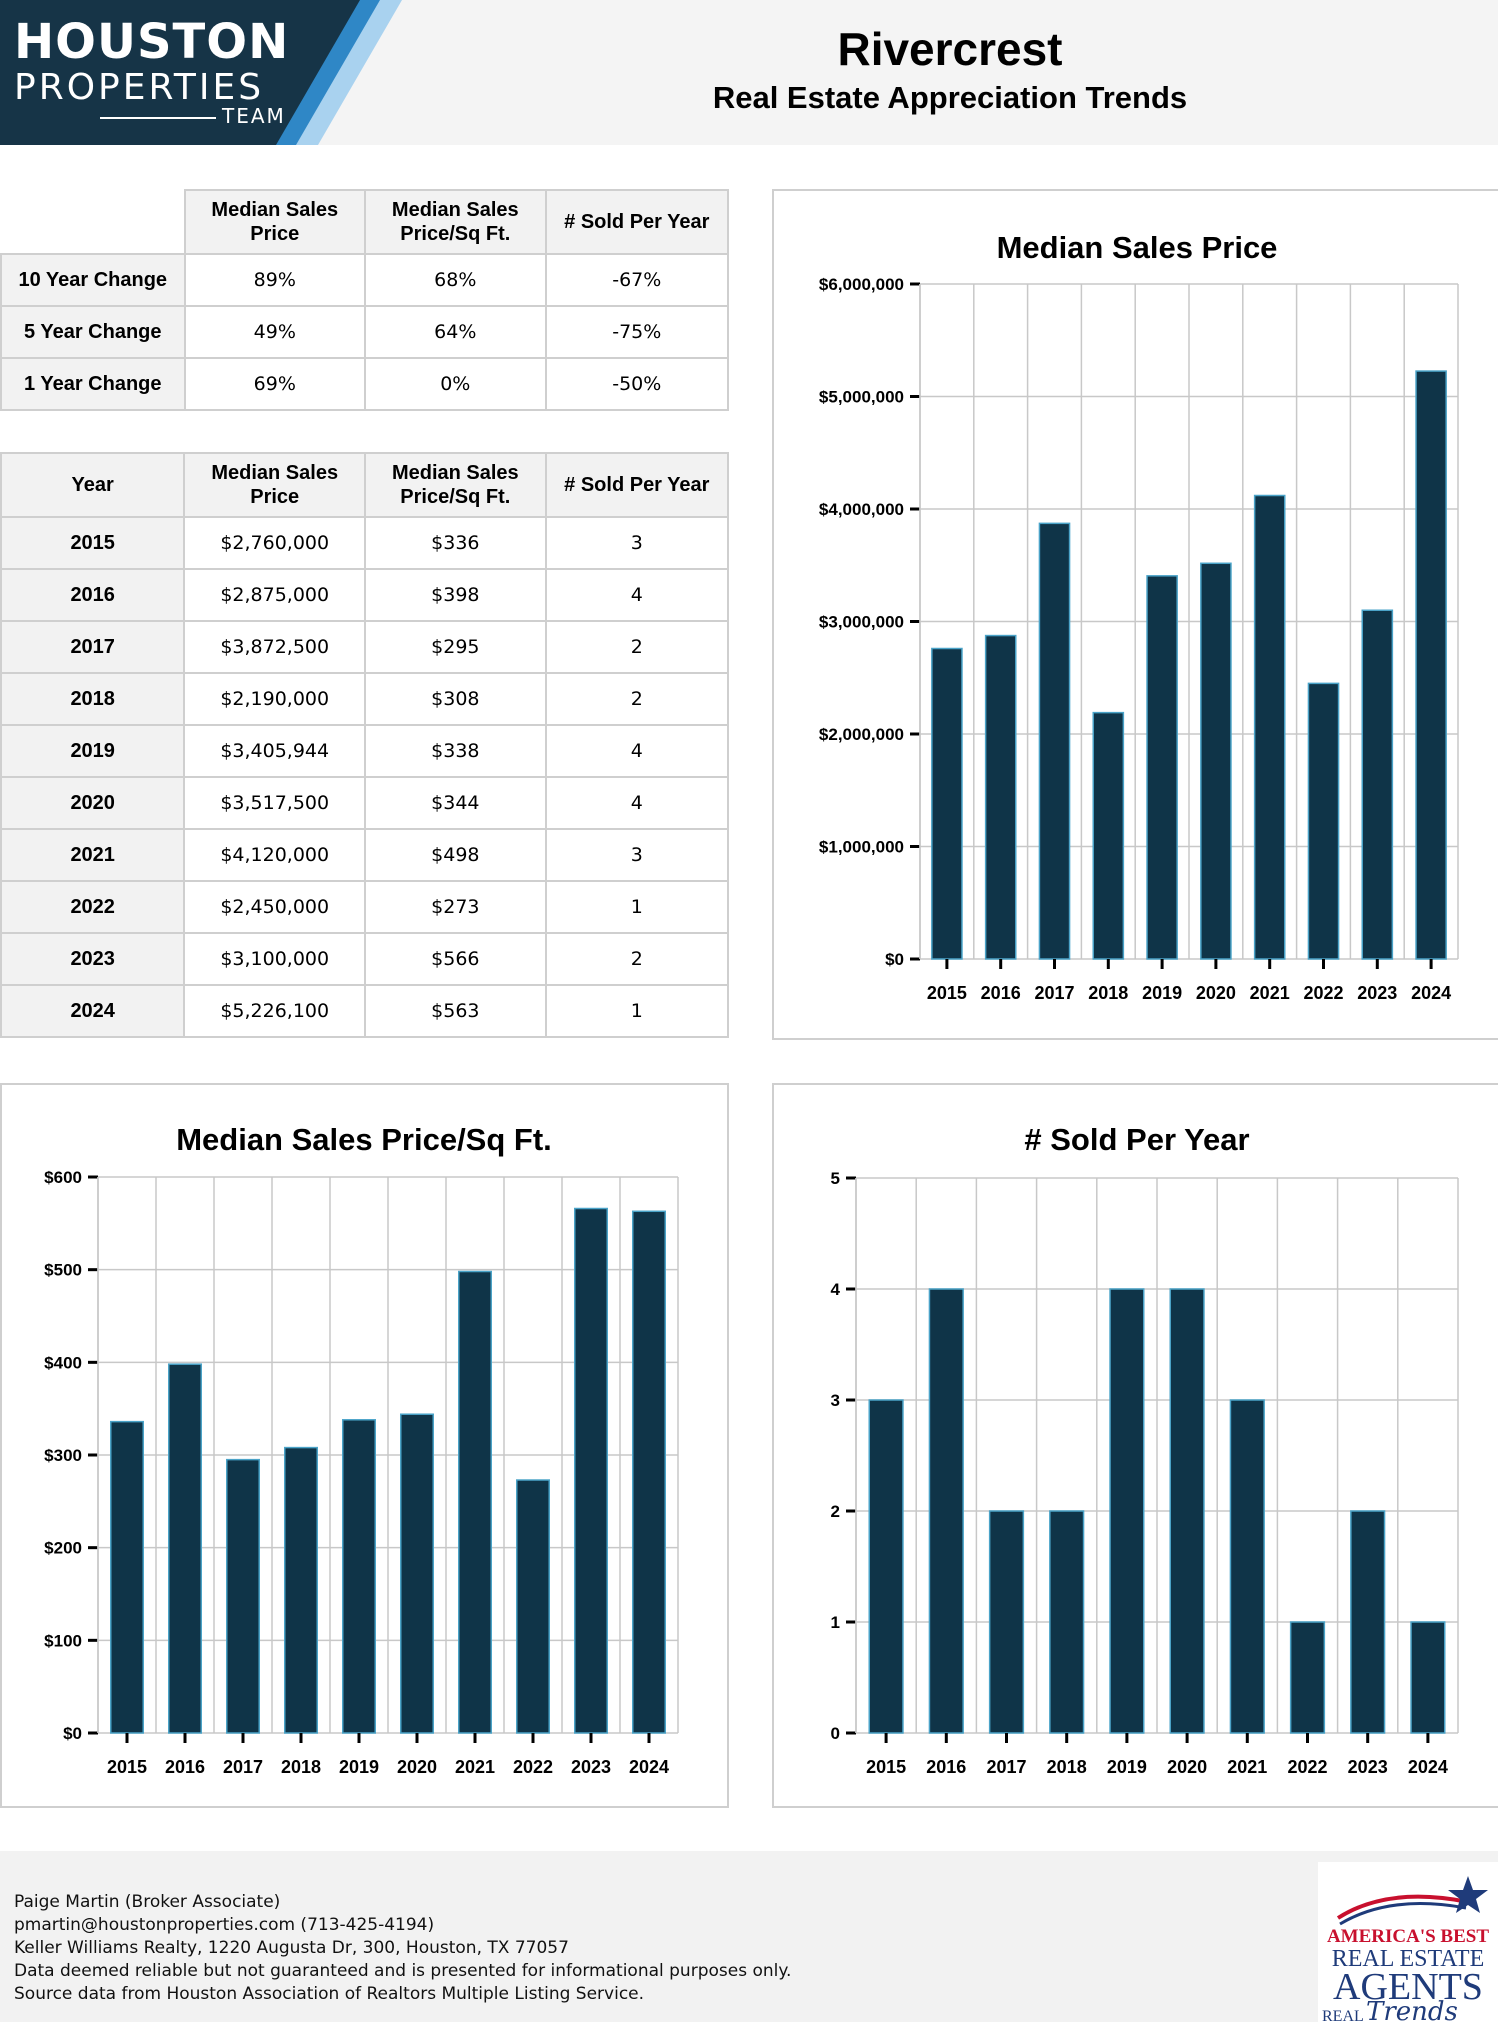  Describe the element at coordinates (455, 959) in the screenshot. I see `table-cell: $566` at that location.